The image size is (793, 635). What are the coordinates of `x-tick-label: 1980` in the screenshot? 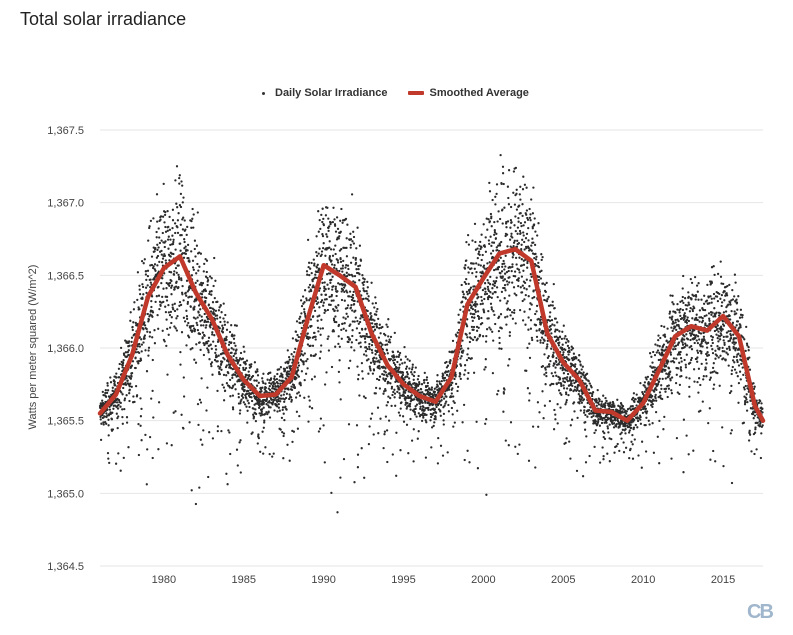 It's located at (164, 580).